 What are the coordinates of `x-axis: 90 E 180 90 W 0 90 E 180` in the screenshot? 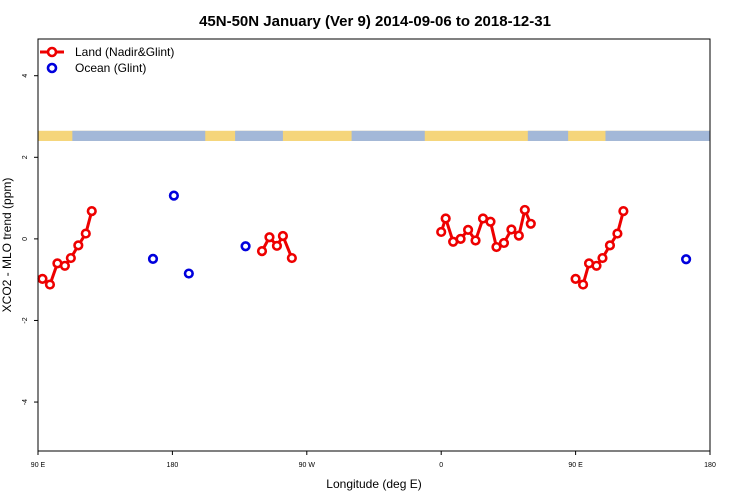 It's located at (373, 460).